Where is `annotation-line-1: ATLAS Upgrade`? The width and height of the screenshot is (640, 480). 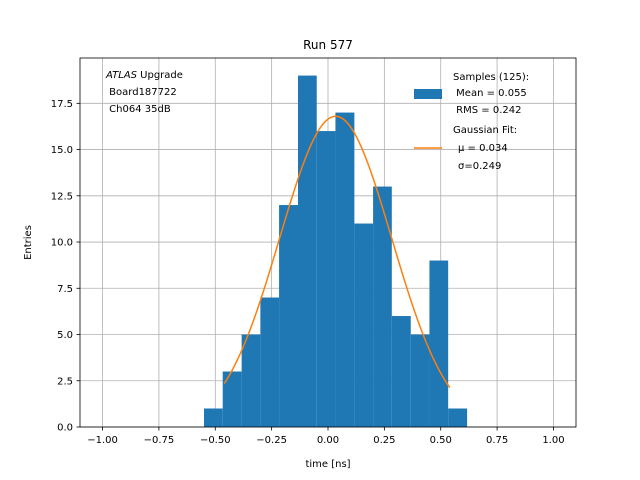
annotation-line-1: ATLAS Upgrade is located at coordinates (144, 75).